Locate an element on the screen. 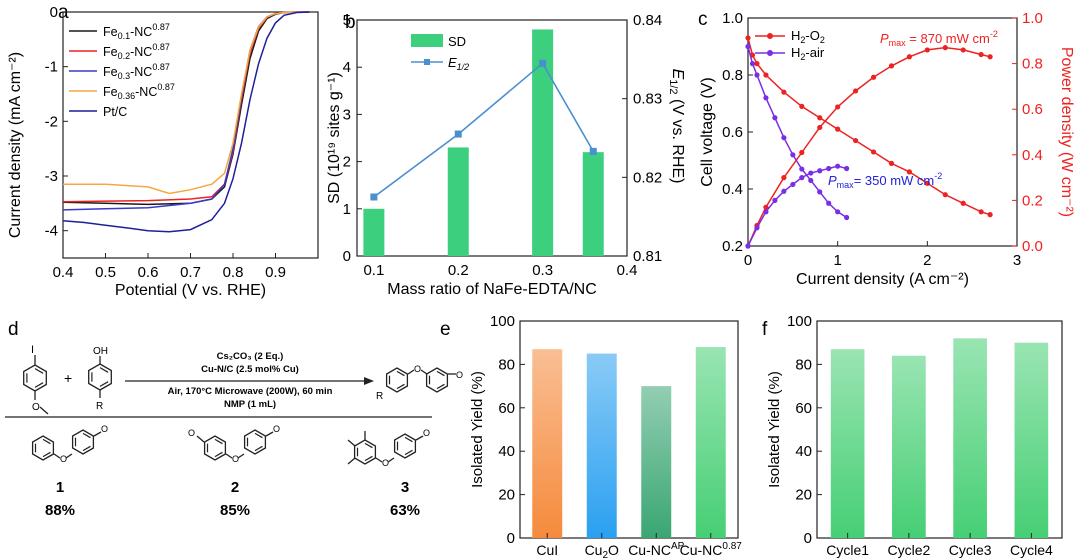 The image size is (1080, 558). d-product-o-label: O is located at coordinates (417, 369).